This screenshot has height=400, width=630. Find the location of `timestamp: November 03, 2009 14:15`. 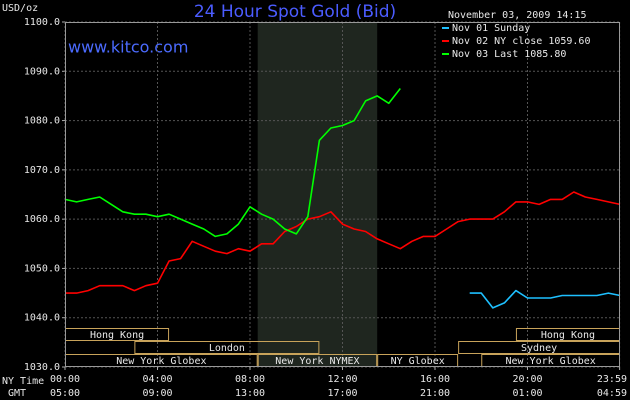

timestamp: November 03, 2009 14:15 is located at coordinates (517, 15).